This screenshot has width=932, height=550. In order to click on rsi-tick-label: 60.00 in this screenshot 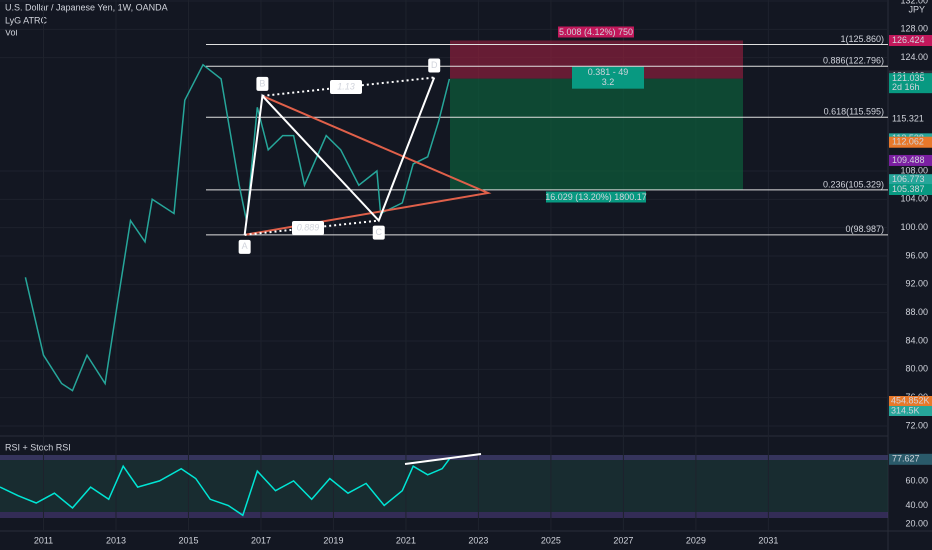, I will do `click(916, 480)`.